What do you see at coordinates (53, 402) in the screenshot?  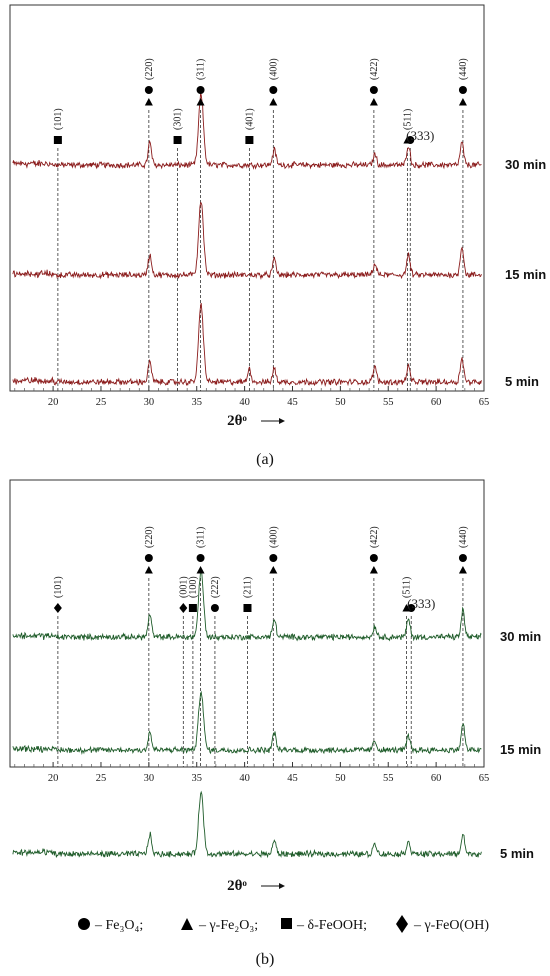 I see `x-tick-label: 20` at bounding box center [53, 402].